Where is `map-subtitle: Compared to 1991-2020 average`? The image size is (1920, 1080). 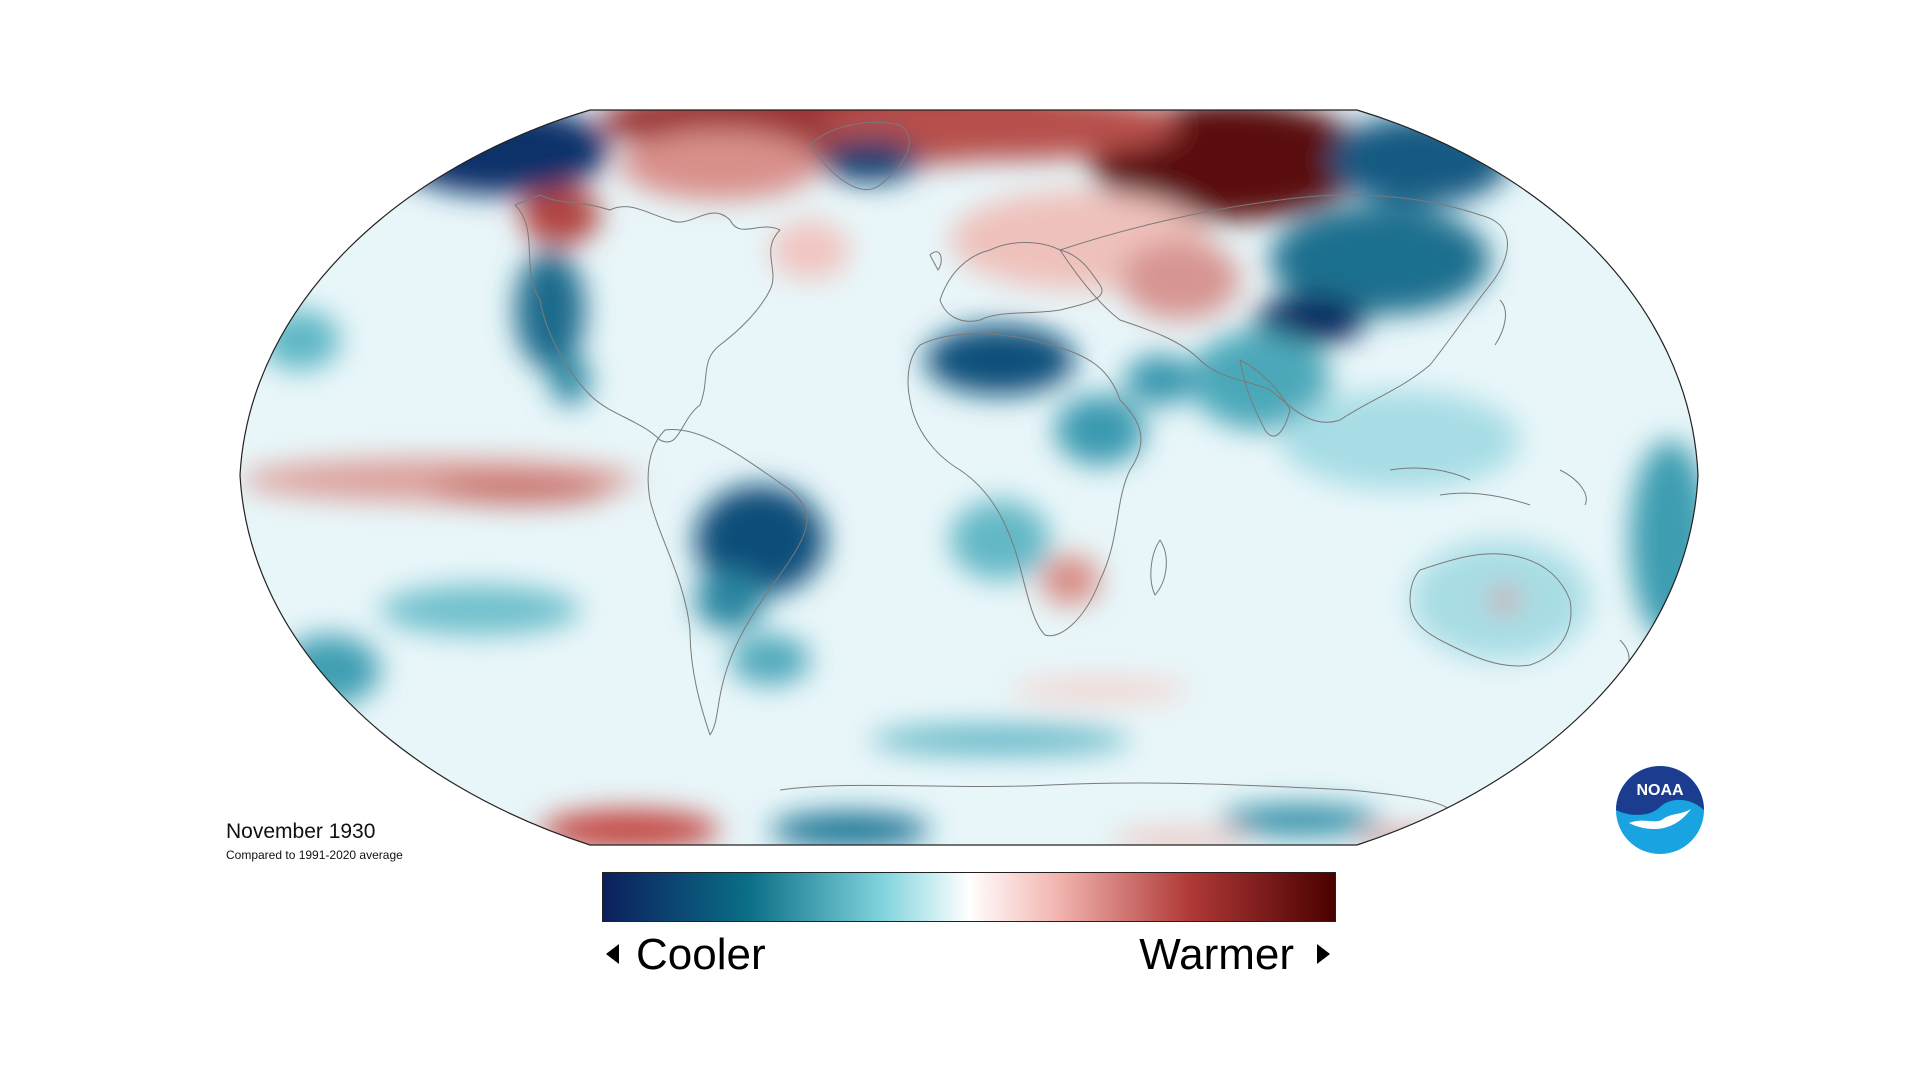
map-subtitle: Compared to 1991-2020 average is located at coordinates (314, 855).